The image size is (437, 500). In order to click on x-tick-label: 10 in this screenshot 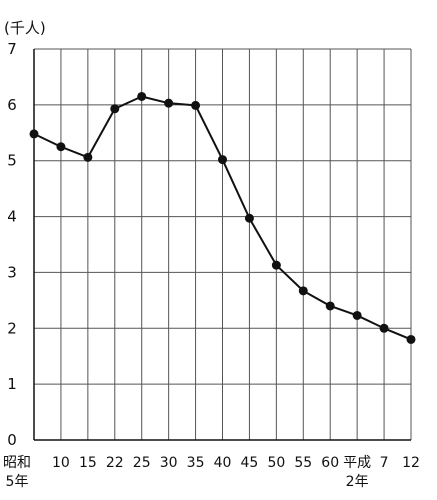, I will do `click(61, 463)`.